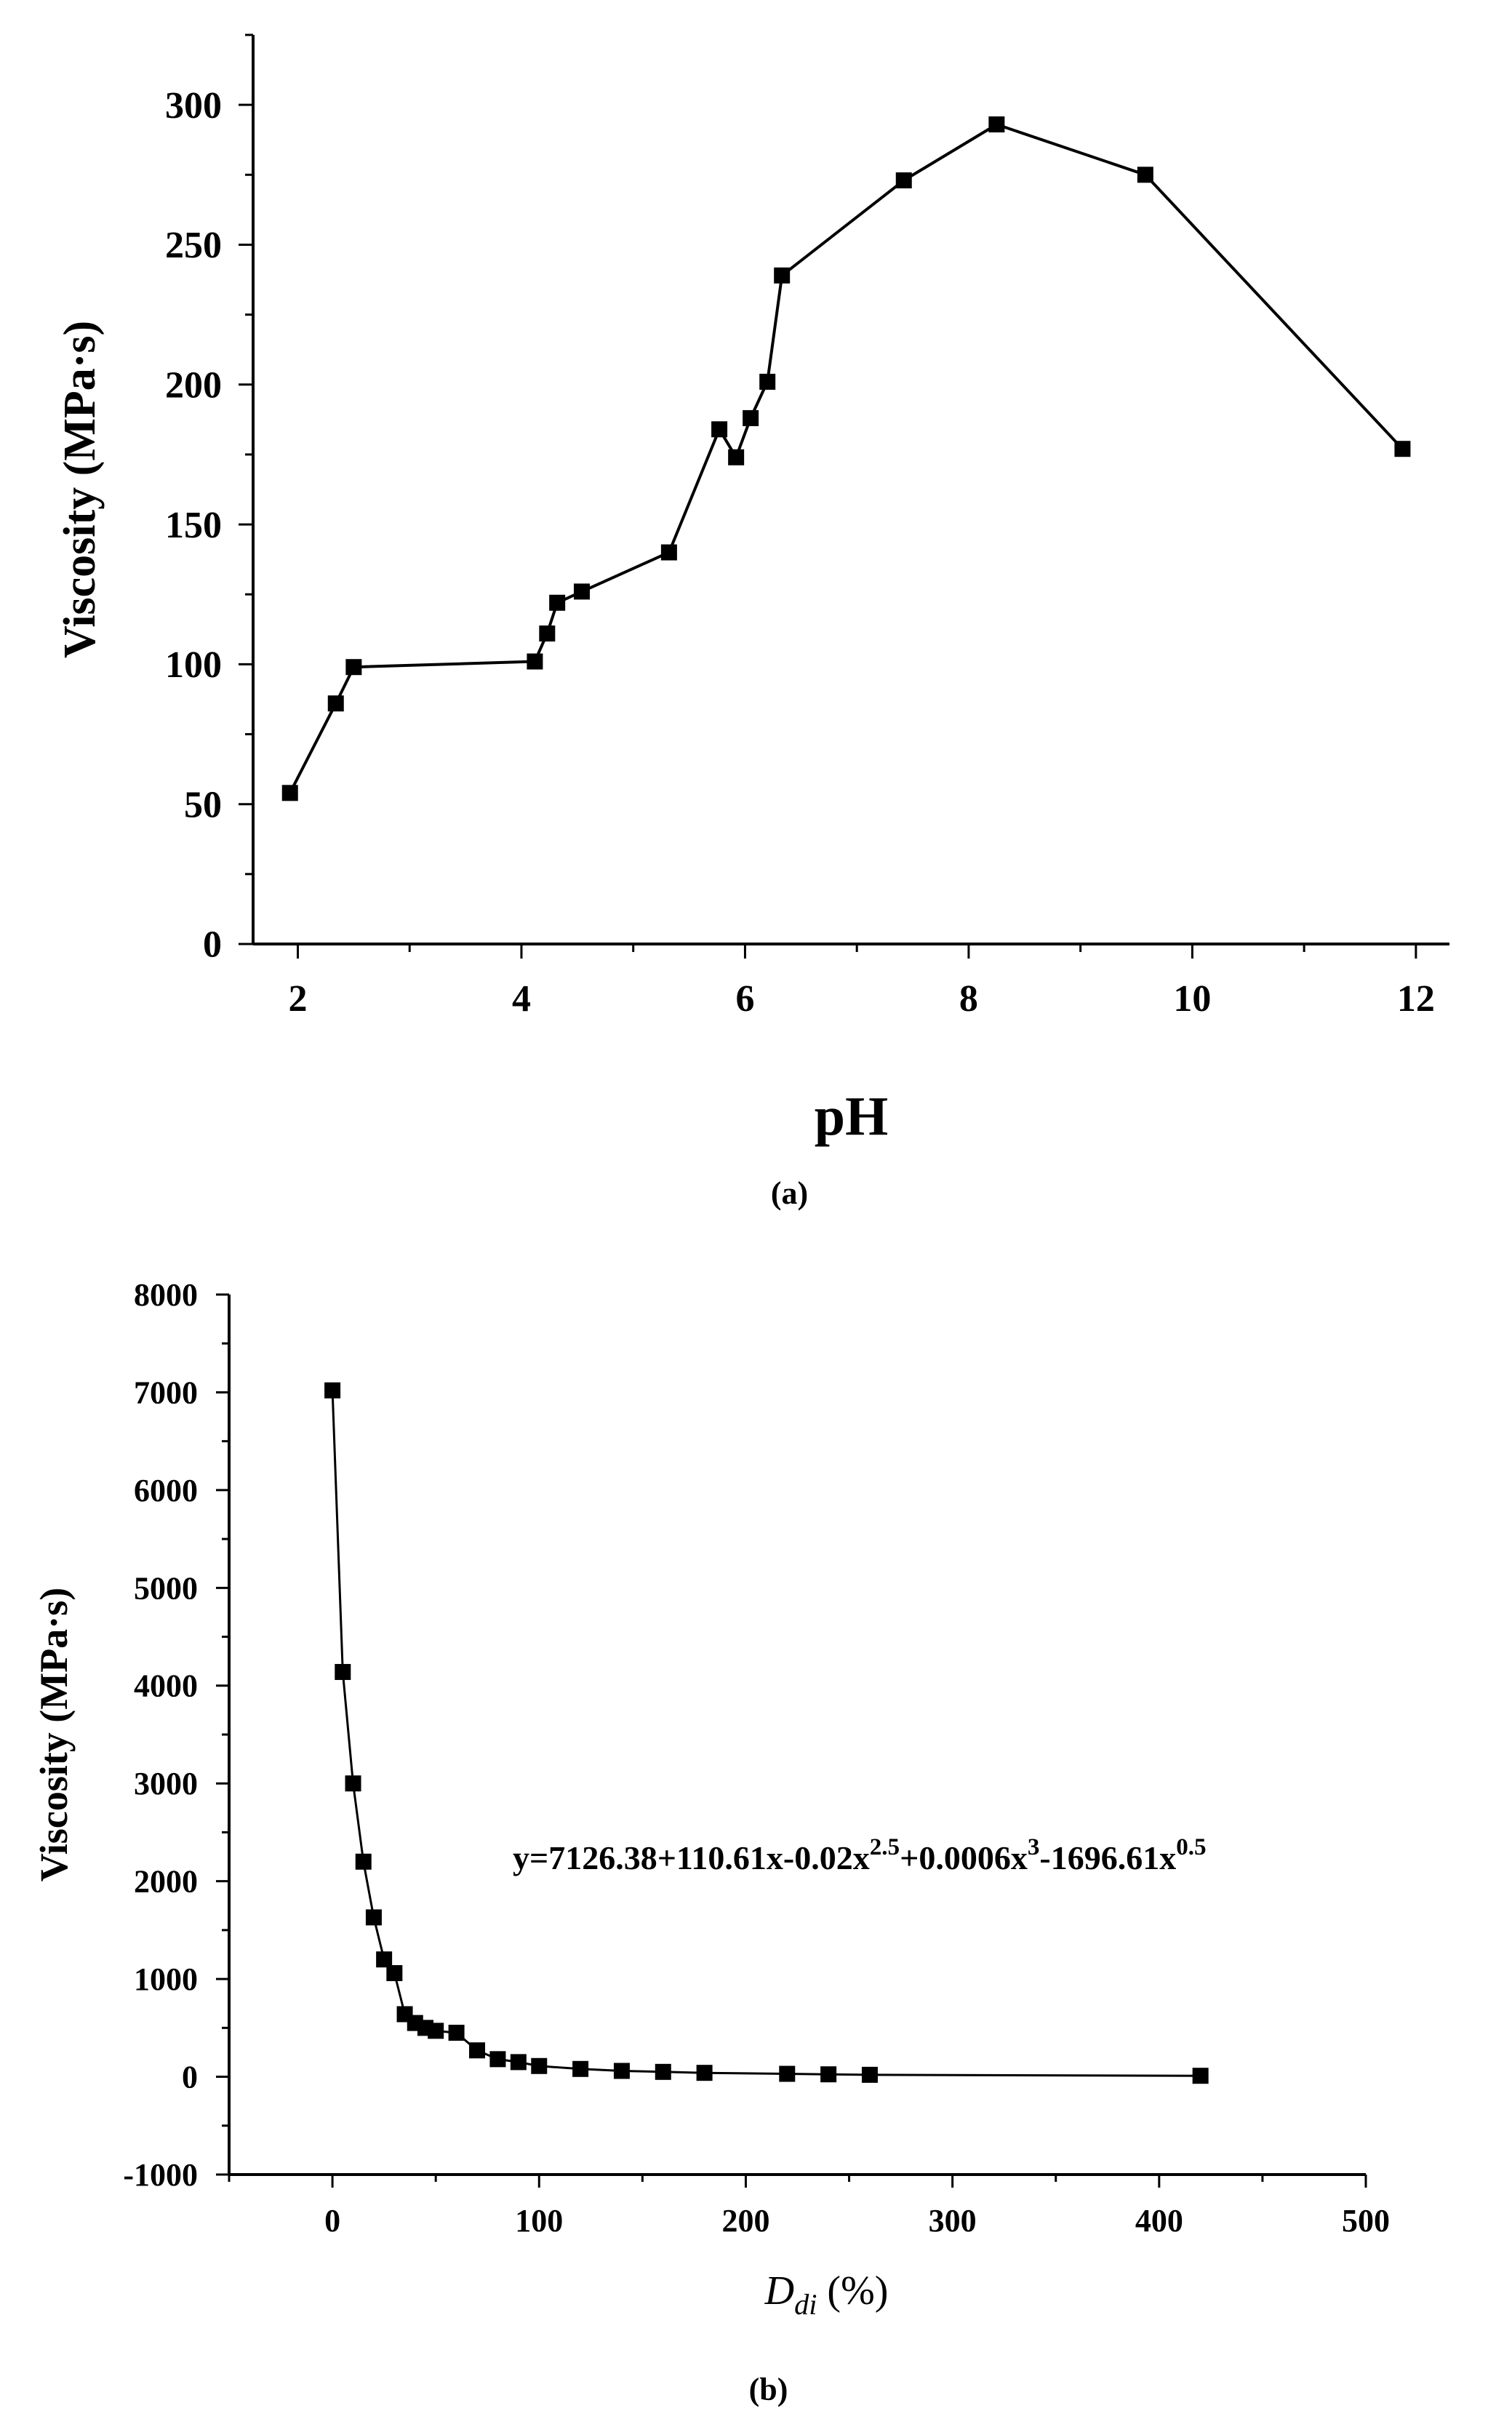  I want to click on x-tick-label: 4, so click(521, 999).